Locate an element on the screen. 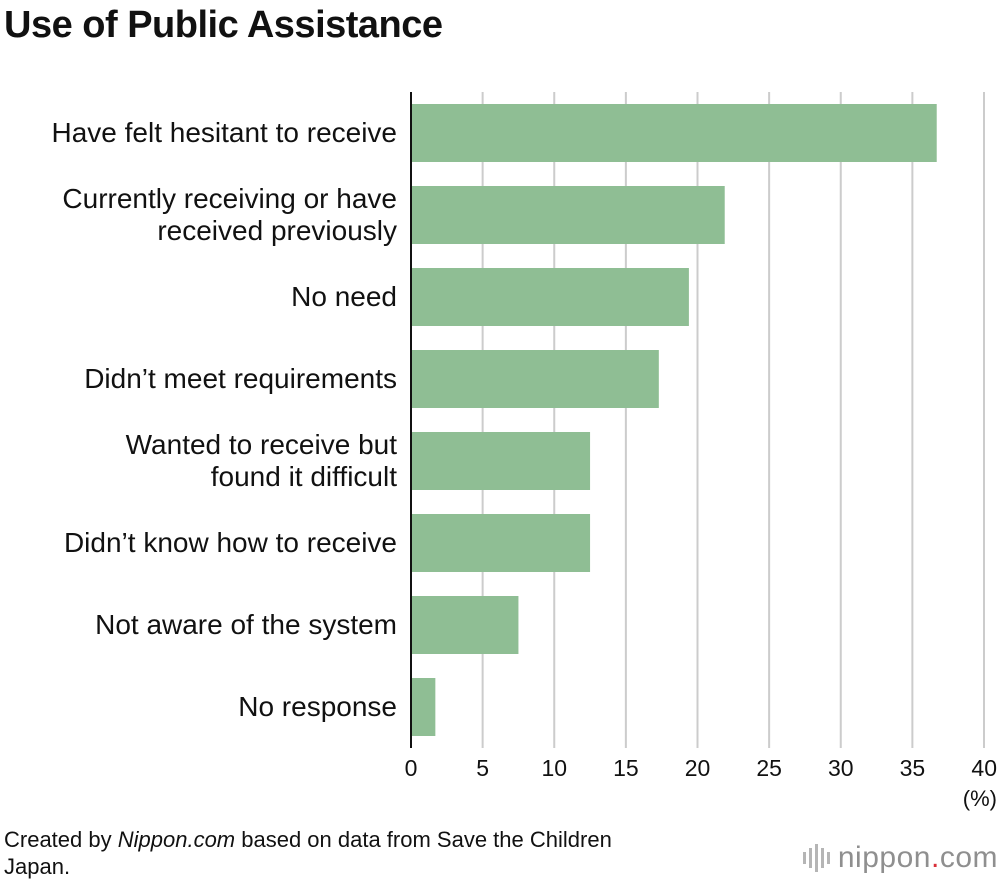 The width and height of the screenshot is (1000, 880). x-unit-label: (%) is located at coordinates (980, 798).